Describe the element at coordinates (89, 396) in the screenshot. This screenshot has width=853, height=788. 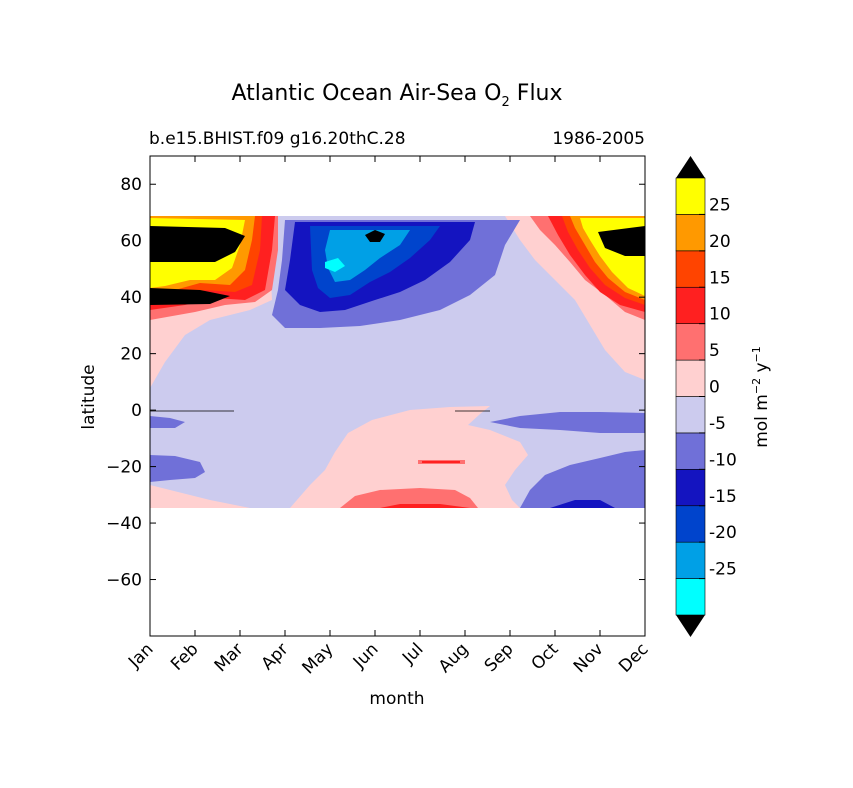
I see `y-axis-label: latitude` at that location.